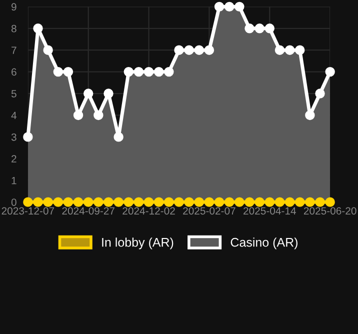 The height and width of the screenshot is (334, 358). Describe the element at coordinates (13, 137) in the screenshot. I see `y-tick-label: 3` at that location.